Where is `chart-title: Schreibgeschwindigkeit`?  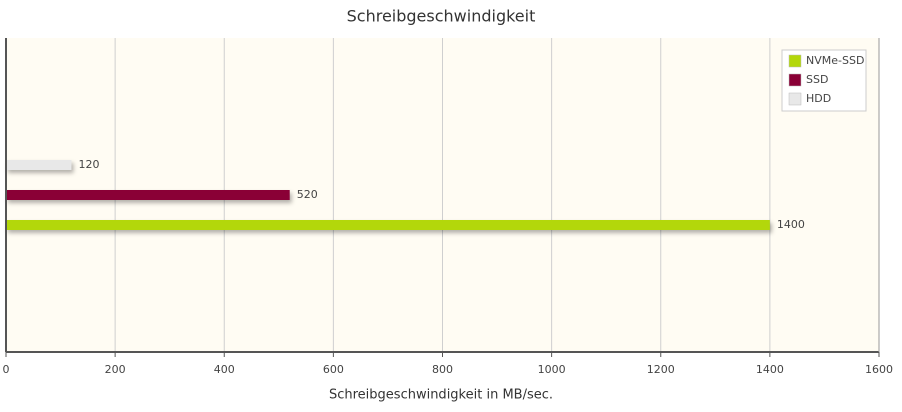
chart-title: Schreibgeschwindigkeit is located at coordinates (441, 16).